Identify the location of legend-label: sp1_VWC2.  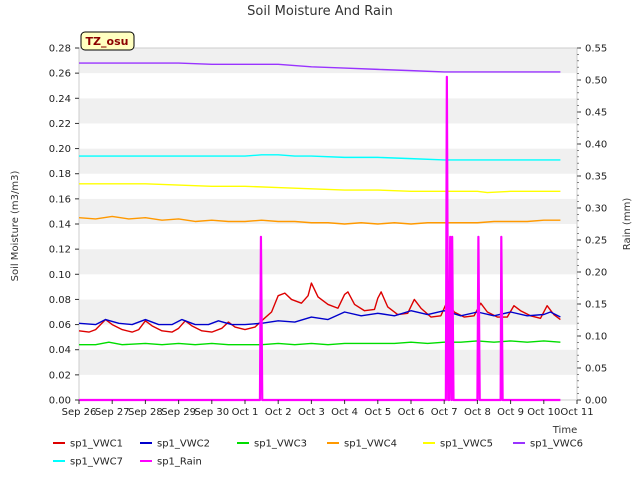
(183, 444).